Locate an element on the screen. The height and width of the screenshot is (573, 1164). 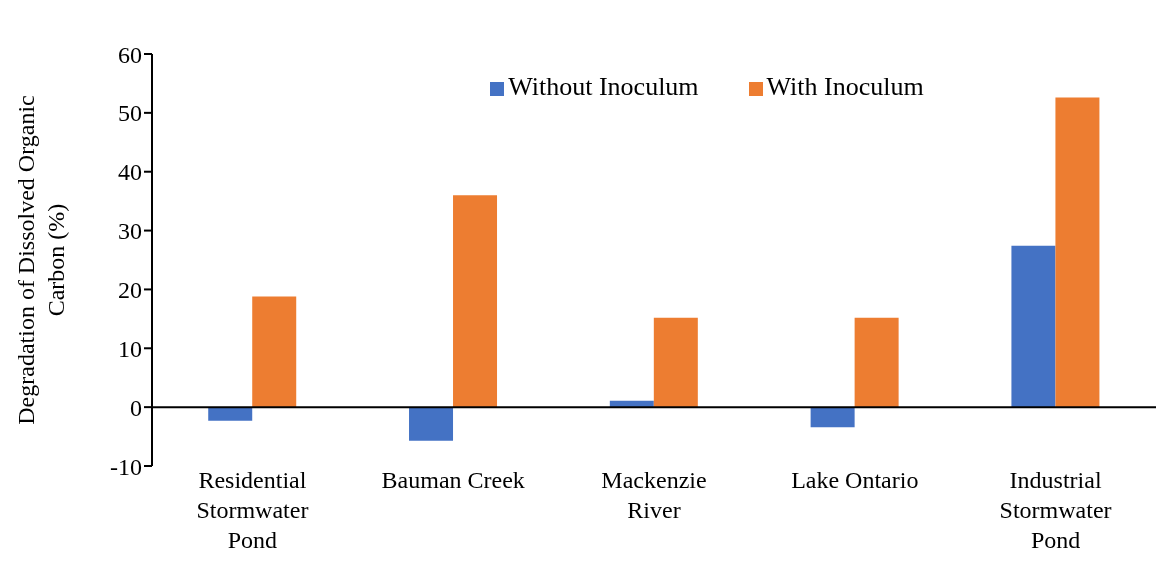
y-tick-label: -10 is located at coordinates (126, 466).